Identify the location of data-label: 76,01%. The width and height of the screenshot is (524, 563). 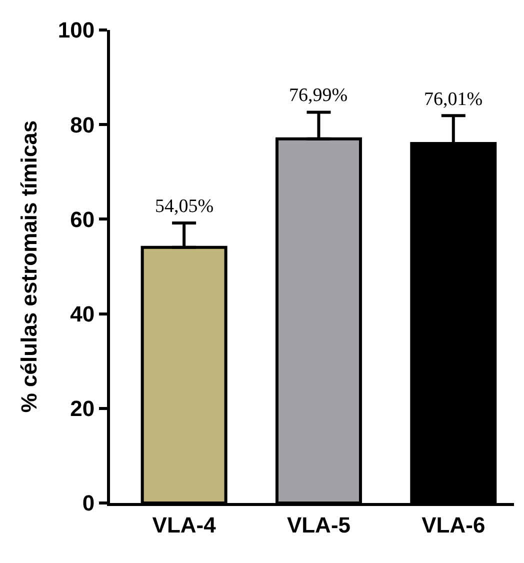
(453, 99).